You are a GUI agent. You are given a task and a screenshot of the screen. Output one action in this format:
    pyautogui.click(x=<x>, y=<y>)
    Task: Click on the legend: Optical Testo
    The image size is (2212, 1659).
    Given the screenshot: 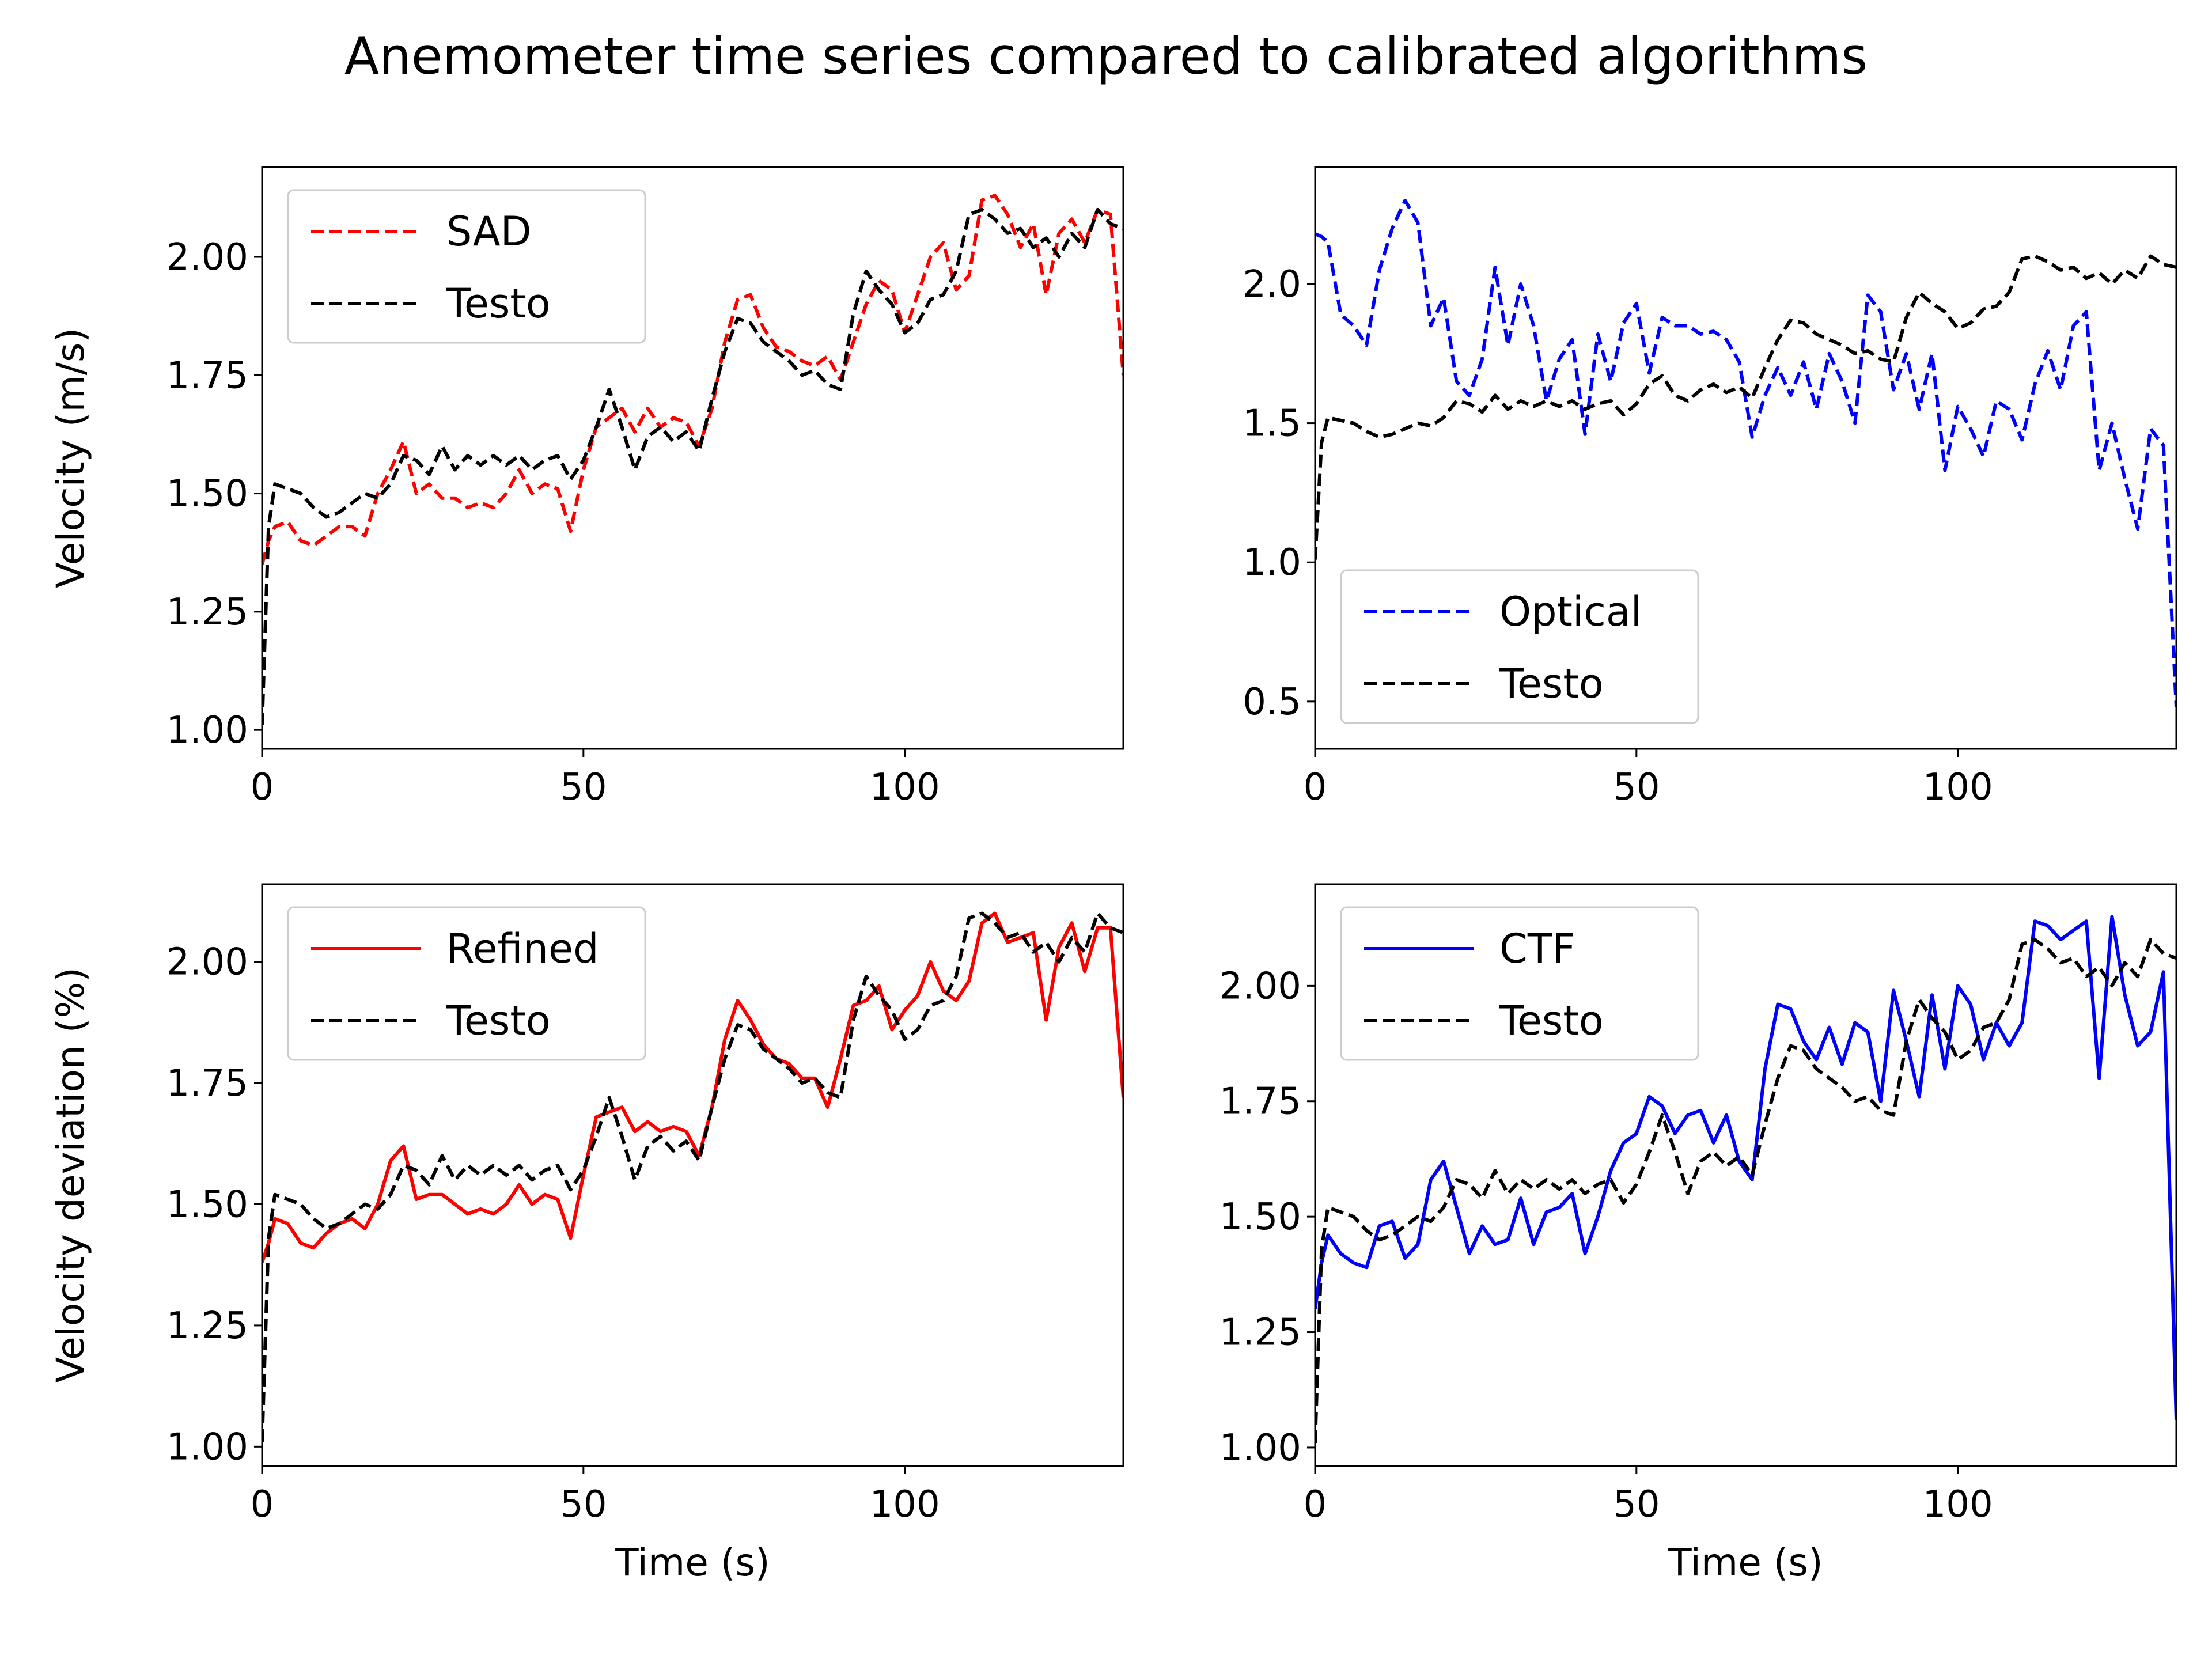 What is the action you would take?
    pyautogui.click(x=1519, y=646)
    